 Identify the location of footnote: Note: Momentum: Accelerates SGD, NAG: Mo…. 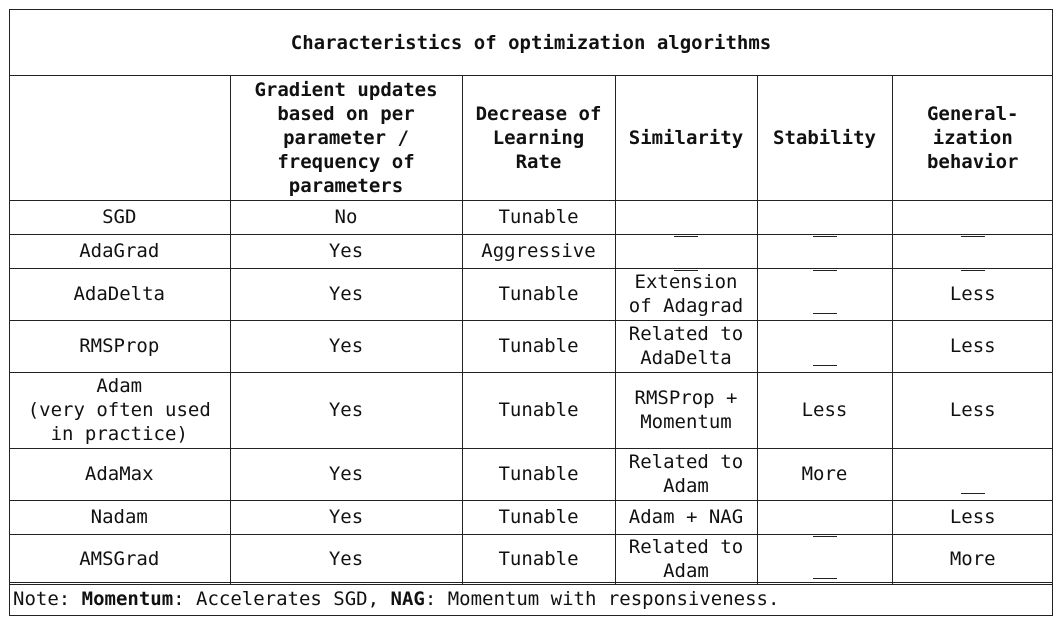
(531, 598).